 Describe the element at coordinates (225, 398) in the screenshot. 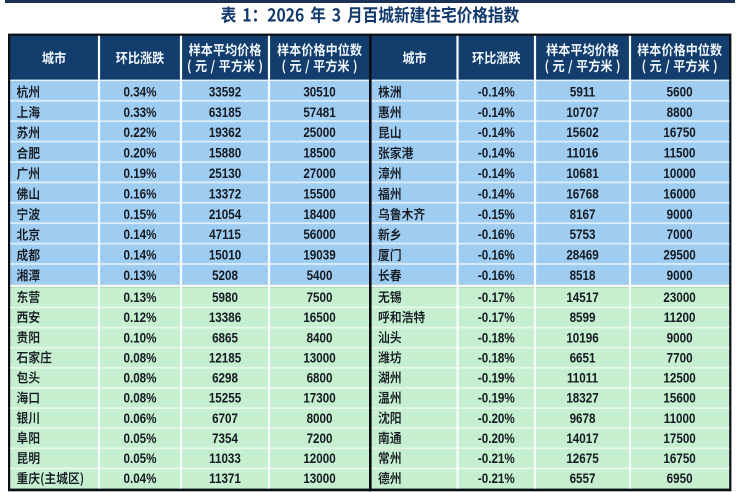

I see `svg-text: 15255` at that location.